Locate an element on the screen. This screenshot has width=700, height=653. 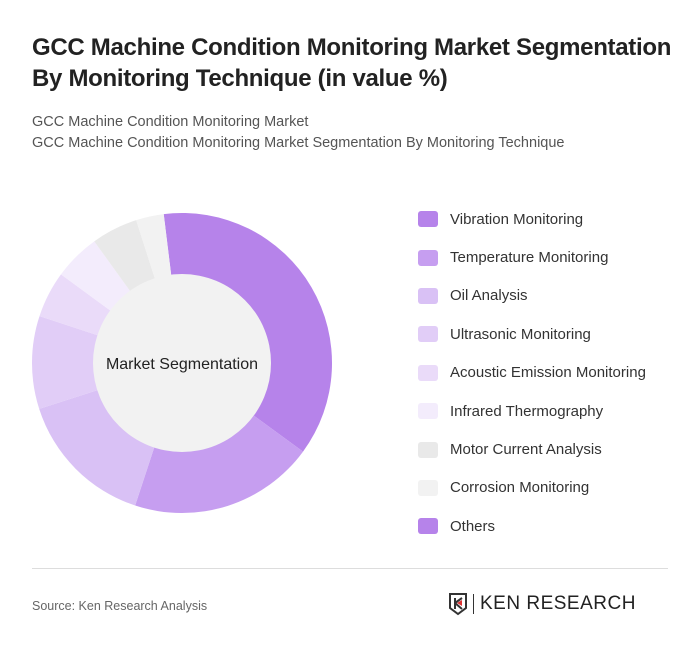
logo-text: KEN RESEARCH is located at coordinates (558, 603).